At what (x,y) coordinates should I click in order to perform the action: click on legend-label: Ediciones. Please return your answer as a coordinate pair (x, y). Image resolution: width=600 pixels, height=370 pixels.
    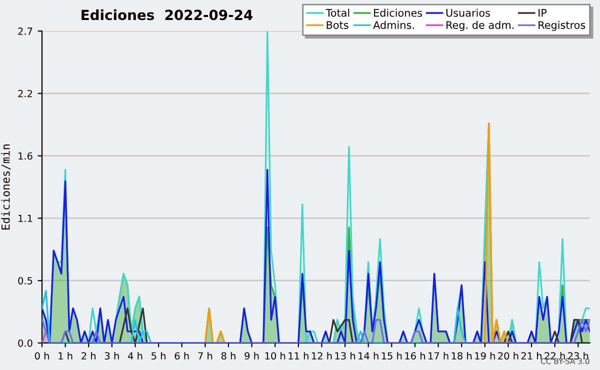
    Looking at the image, I should click on (398, 12).